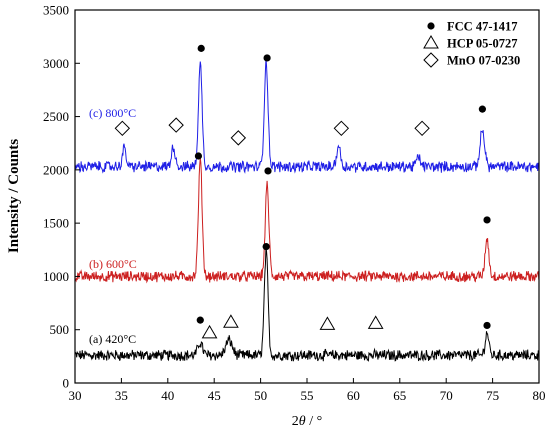 The width and height of the screenshot is (550, 434). What do you see at coordinates (66, 383) in the screenshot?
I see `y-tick-label-0: 0` at bounding box center [66, 383].